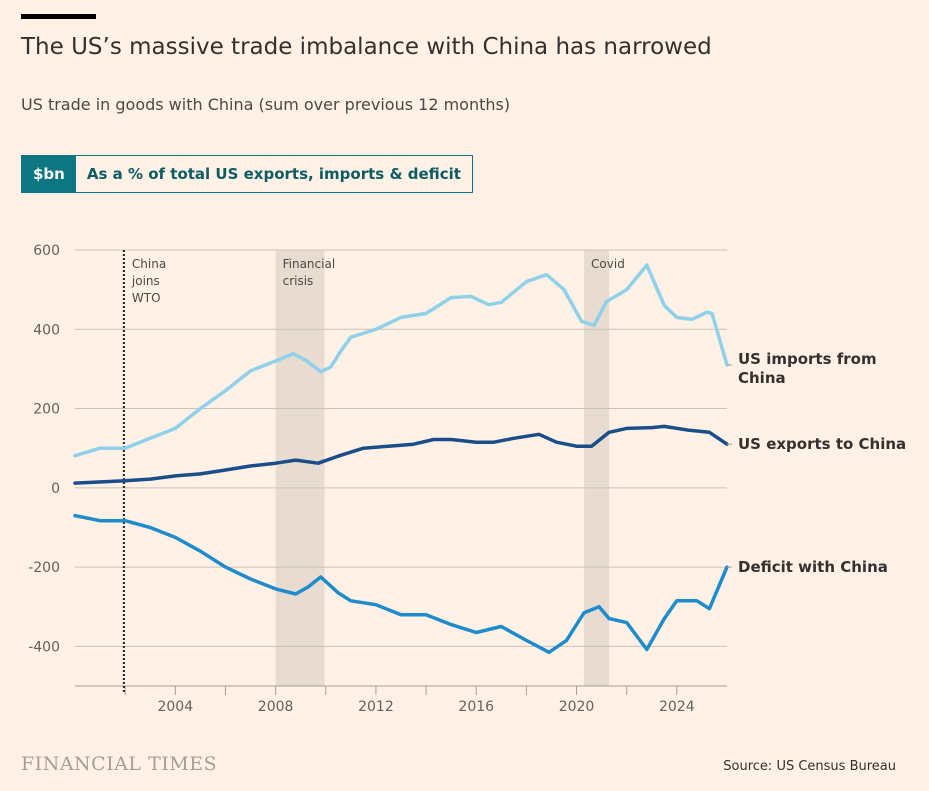 The image size is (929, 791). Describe the element at coordinates (145, 281) in the screenshot. I see `wto-label: joins` at that location.